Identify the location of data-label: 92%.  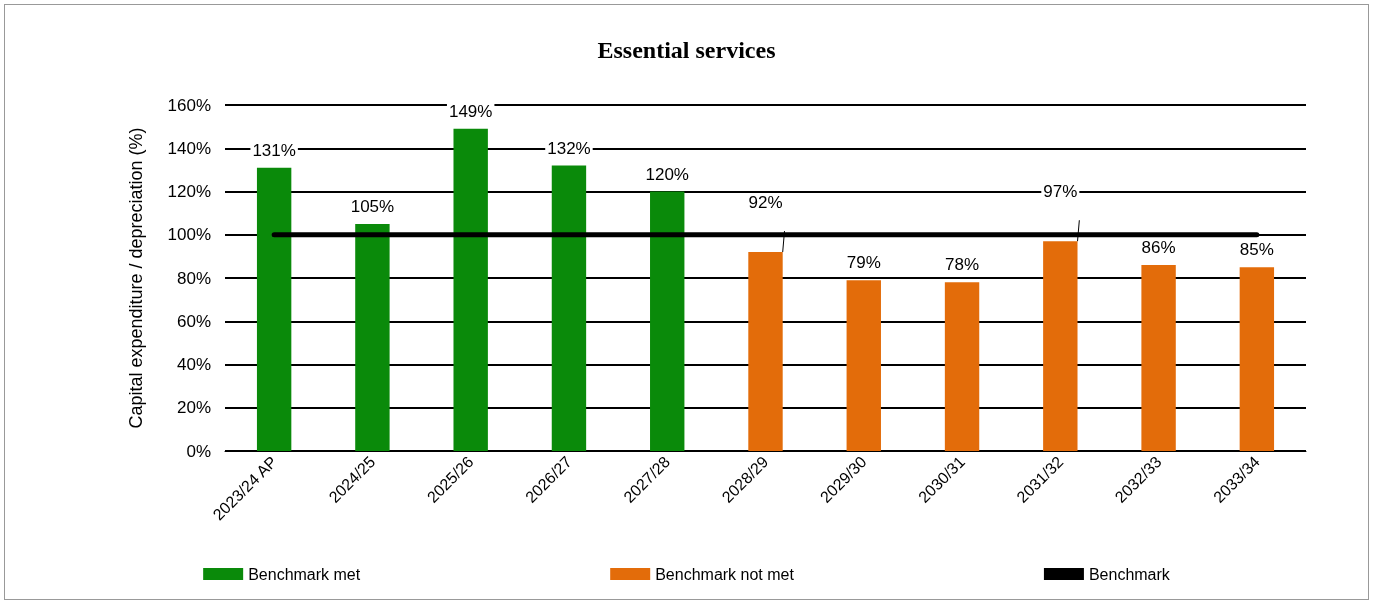
(765, 203).